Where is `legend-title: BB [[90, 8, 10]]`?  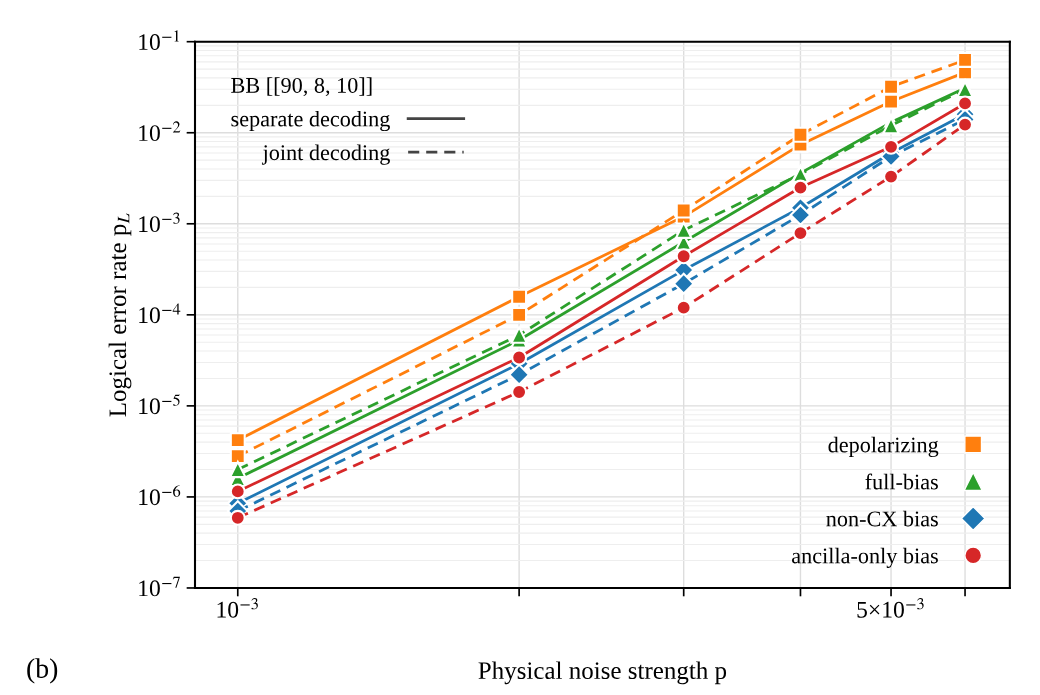 legend-title: BB [[90, 8, 10]] is located at coordinates (301, 87).